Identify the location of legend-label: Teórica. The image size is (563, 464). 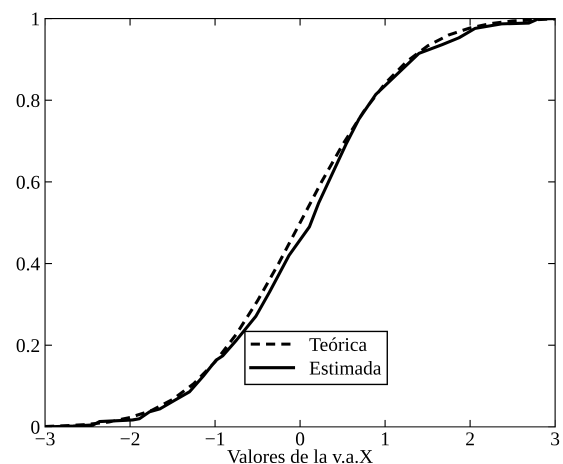
(338, 344).